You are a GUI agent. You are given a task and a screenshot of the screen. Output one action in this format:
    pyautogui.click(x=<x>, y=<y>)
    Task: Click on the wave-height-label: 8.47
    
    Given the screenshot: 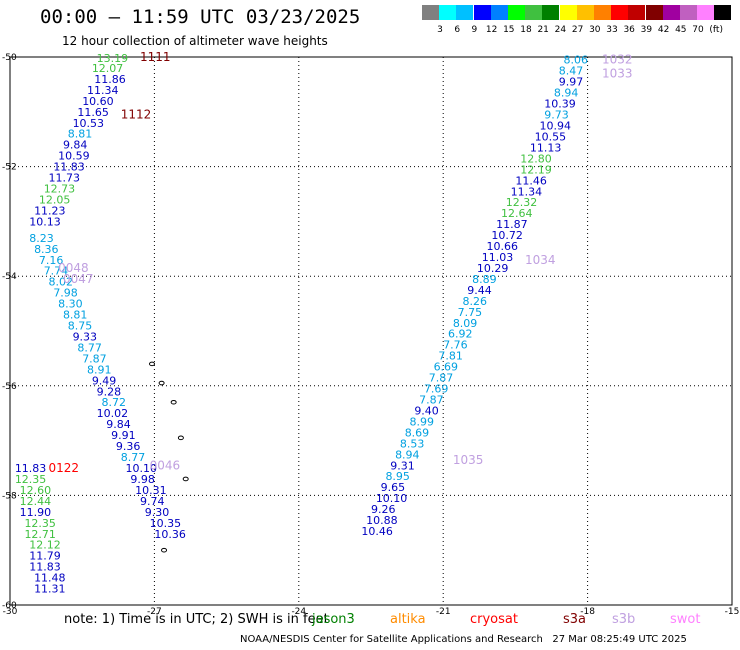 What is the action you would take?
    pyautogui.click(x=571, y=71)
    